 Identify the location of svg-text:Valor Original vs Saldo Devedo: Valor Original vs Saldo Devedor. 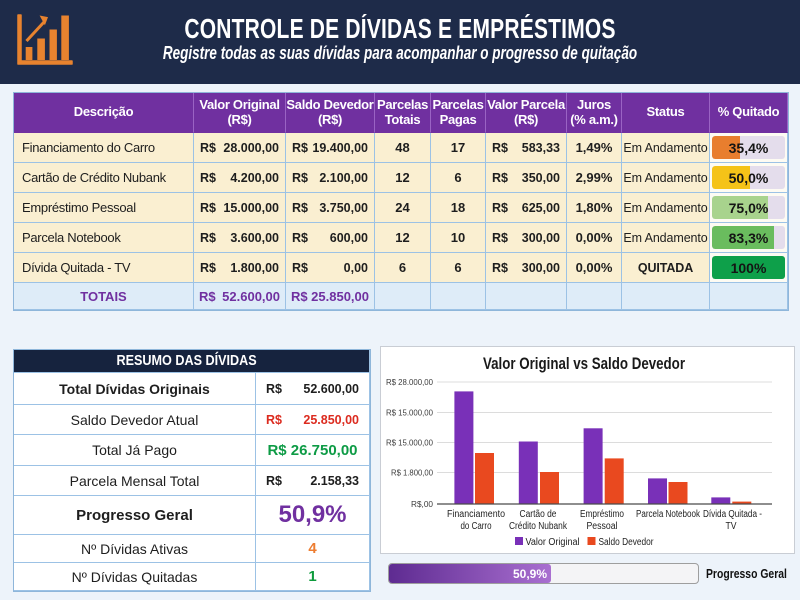
(584, 364).